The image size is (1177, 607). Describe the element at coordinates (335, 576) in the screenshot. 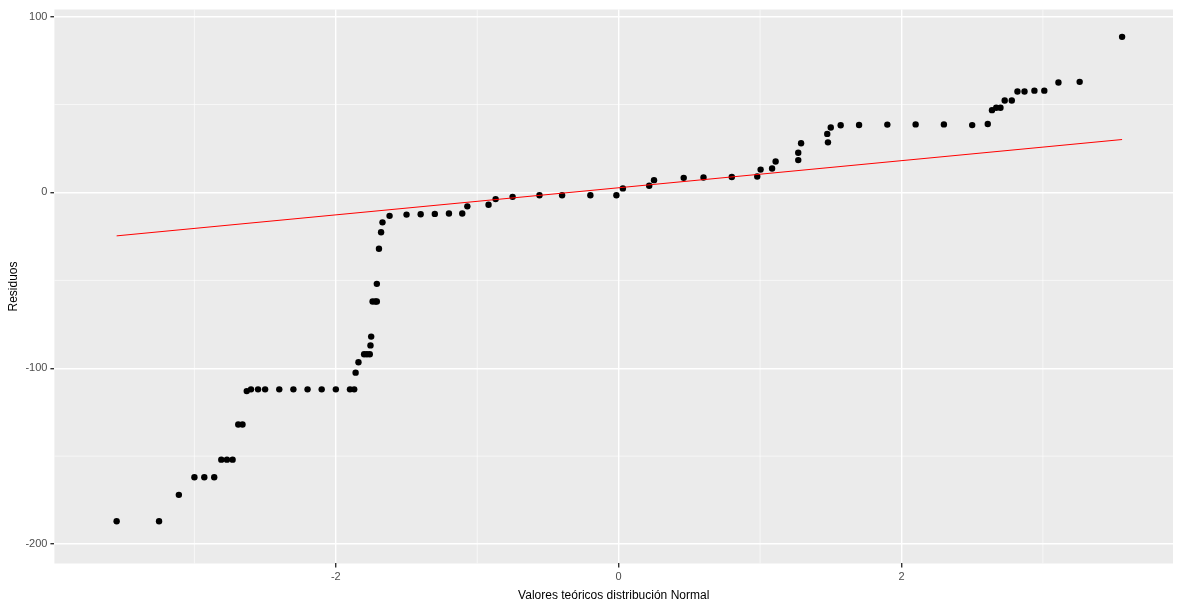

I see `x-tick-label: -2` at that location.